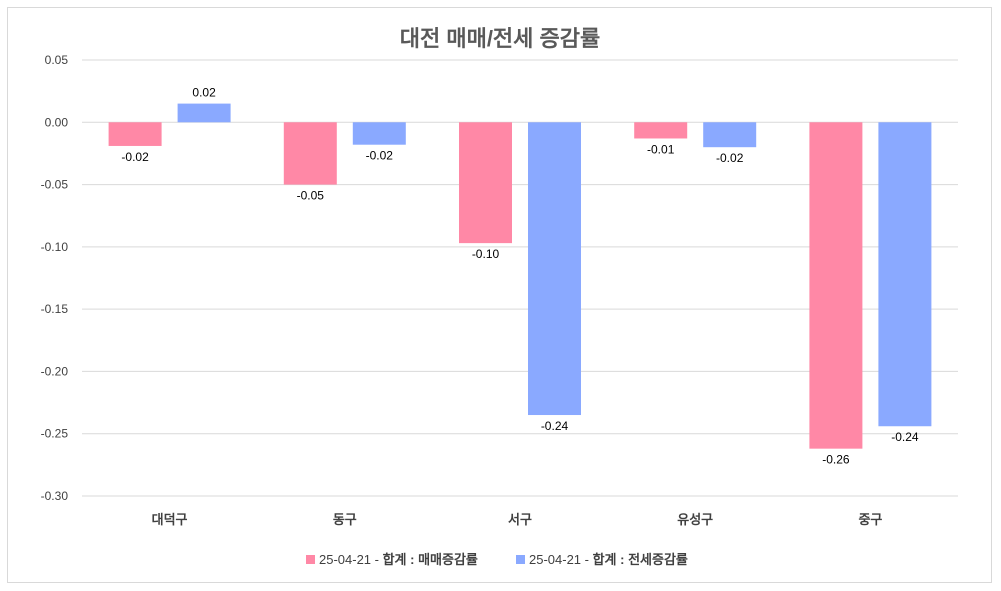 Image resolution: width=1001 pixels, height=591 pixels. I want to click on data-label: -0.10, so click(486, 254).